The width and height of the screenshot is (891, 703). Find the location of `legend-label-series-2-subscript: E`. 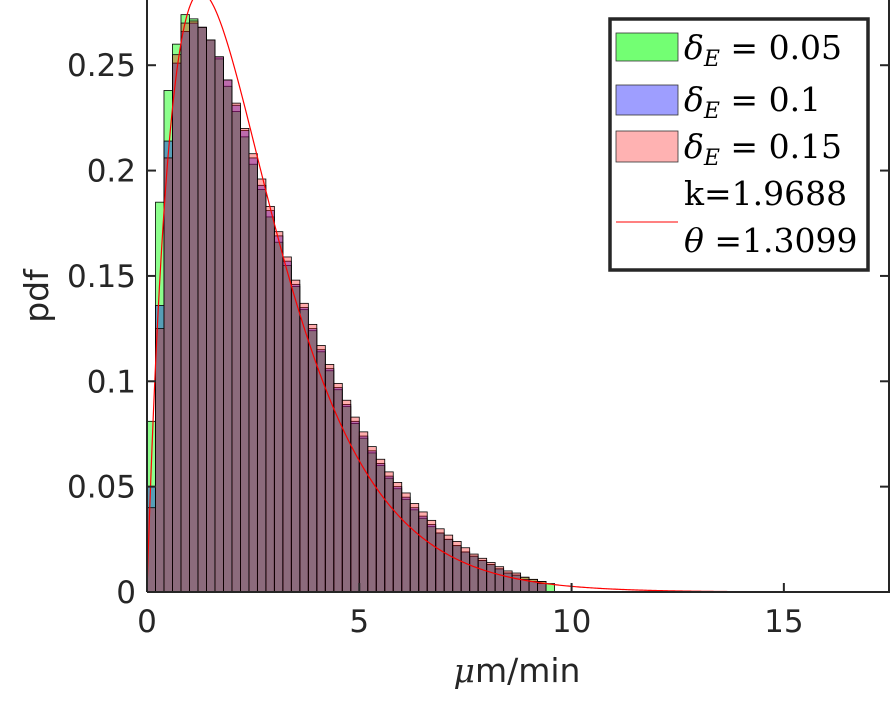

legend-label-series-2-subscript: E is located at coordinates (711, 111).